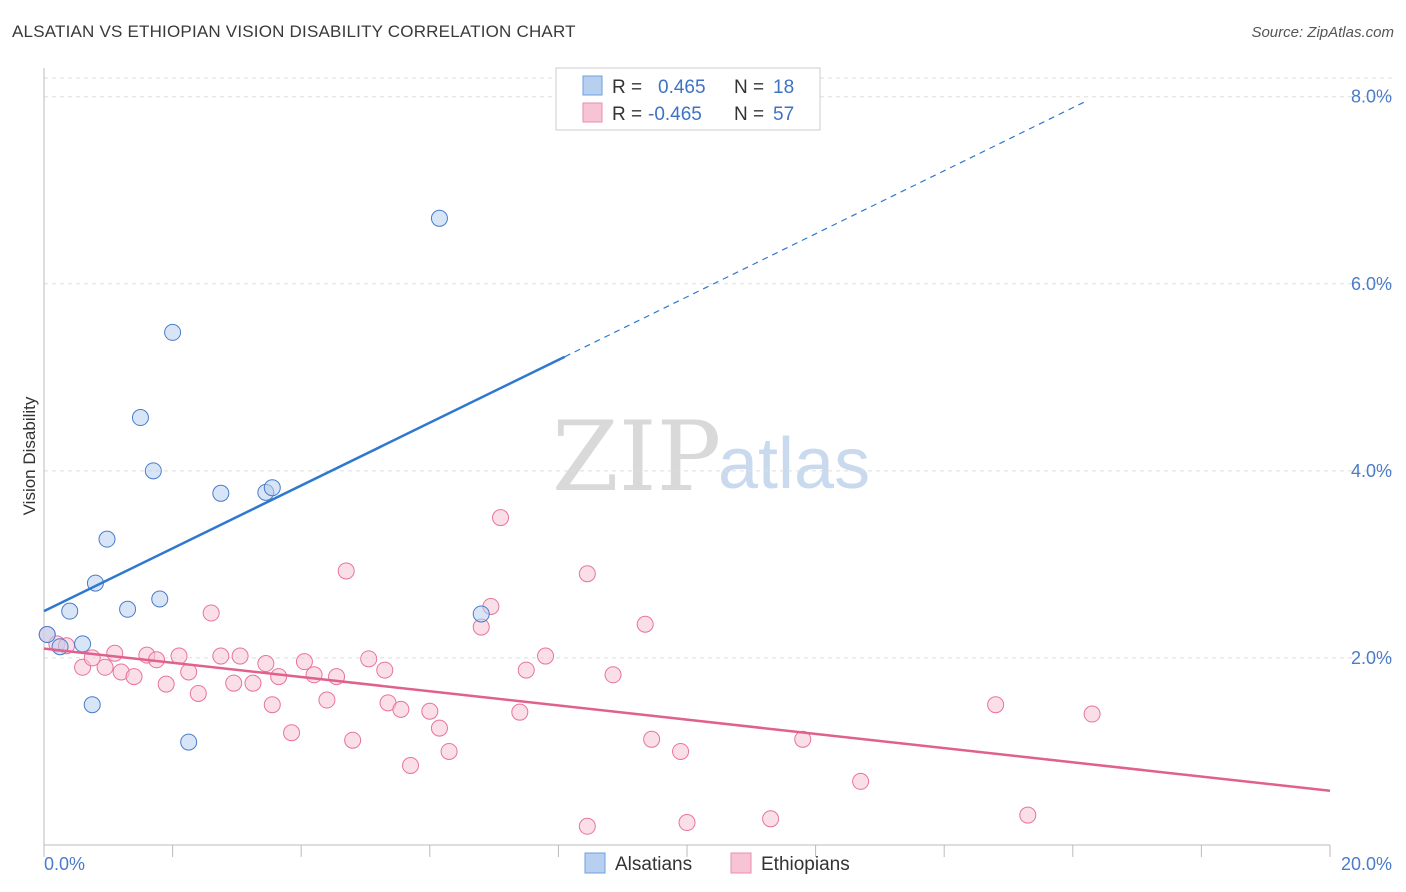  What do you see at coordinates (64, 864) in the screenshot?
I see `x-tick-label-min: 0.0%` at bounding box center [64, 864].